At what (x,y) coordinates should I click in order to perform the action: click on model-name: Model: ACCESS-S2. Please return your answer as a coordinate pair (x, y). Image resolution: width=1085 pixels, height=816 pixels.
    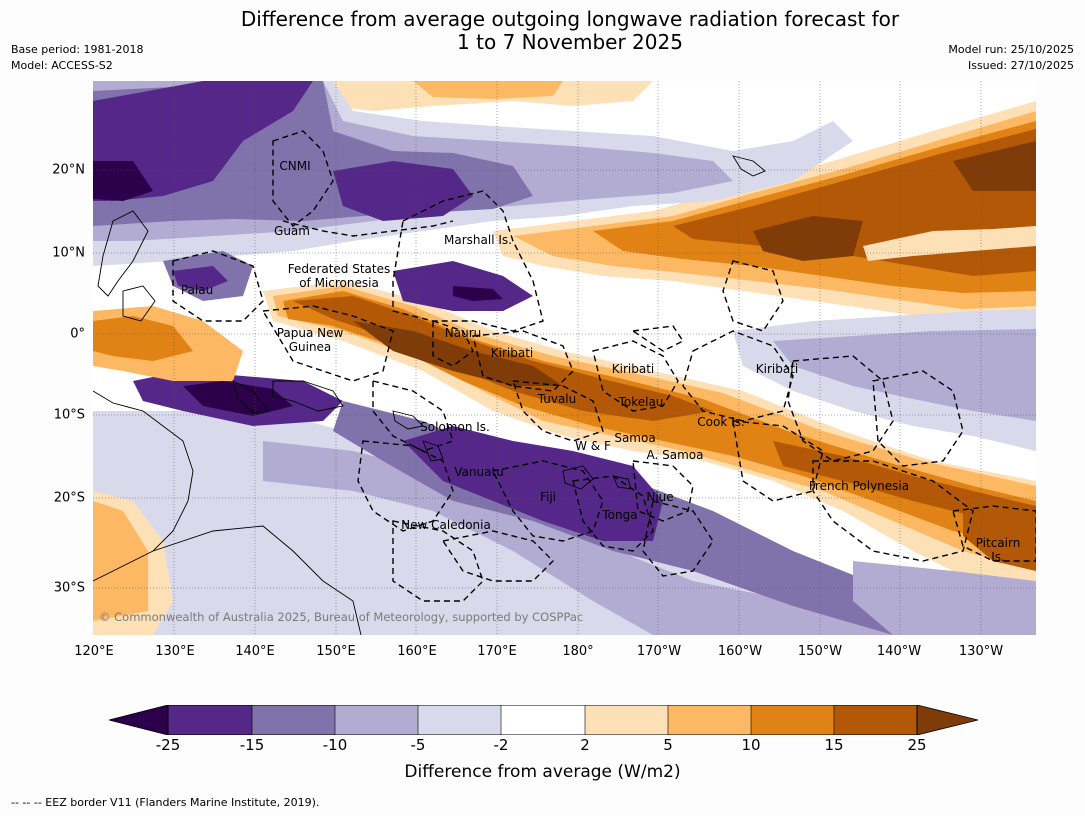
    Looking at the image, I should click on (62, 65).